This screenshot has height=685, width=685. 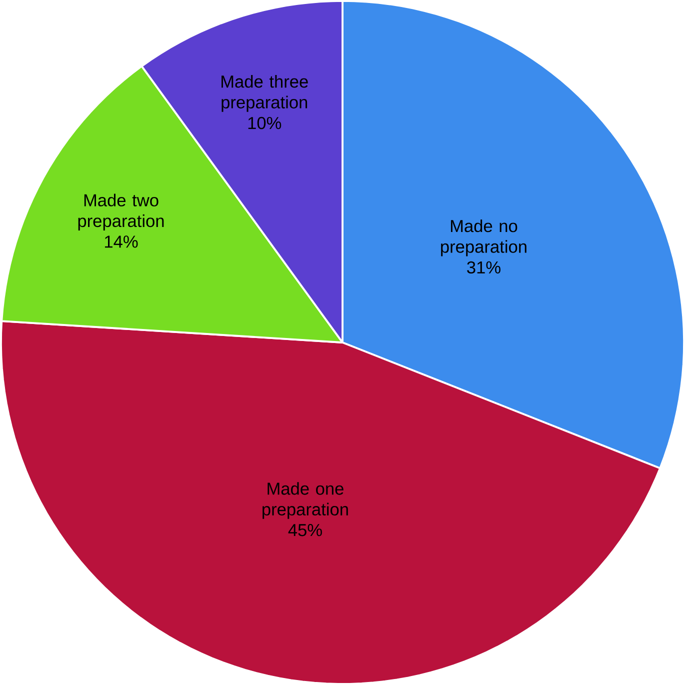 I want to click on data-label: 10%, so click(x=265, y=123).